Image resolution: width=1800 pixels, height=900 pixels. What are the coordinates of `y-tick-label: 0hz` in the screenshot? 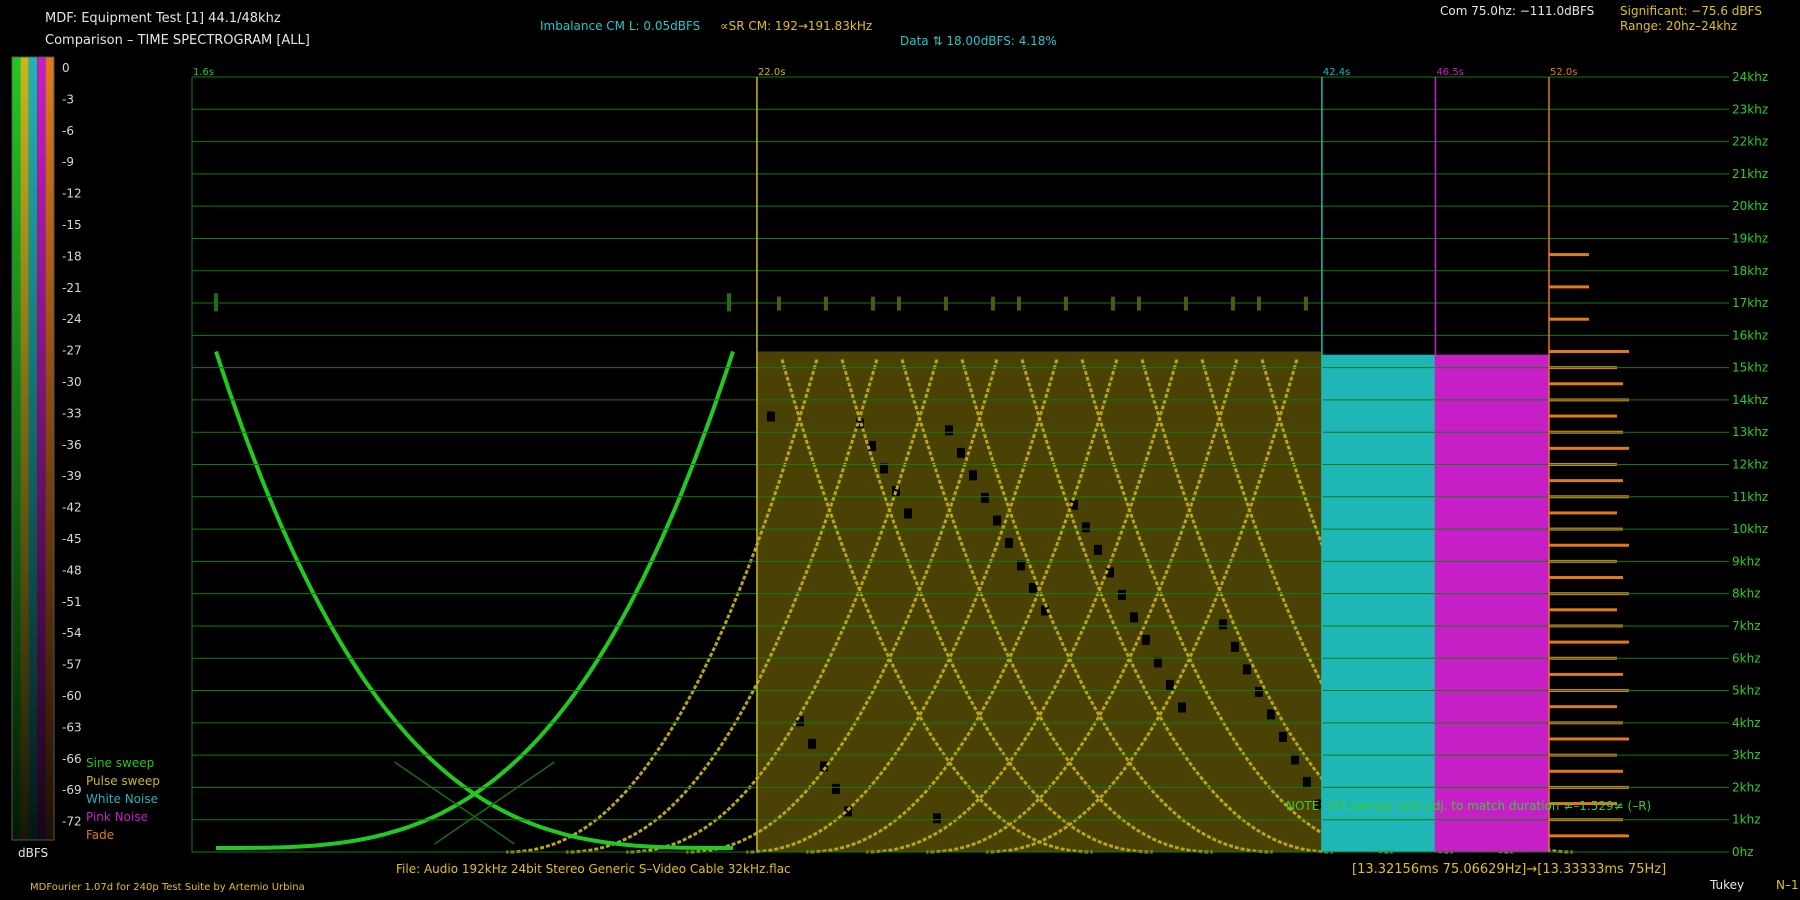 It's located at (1743, 852).